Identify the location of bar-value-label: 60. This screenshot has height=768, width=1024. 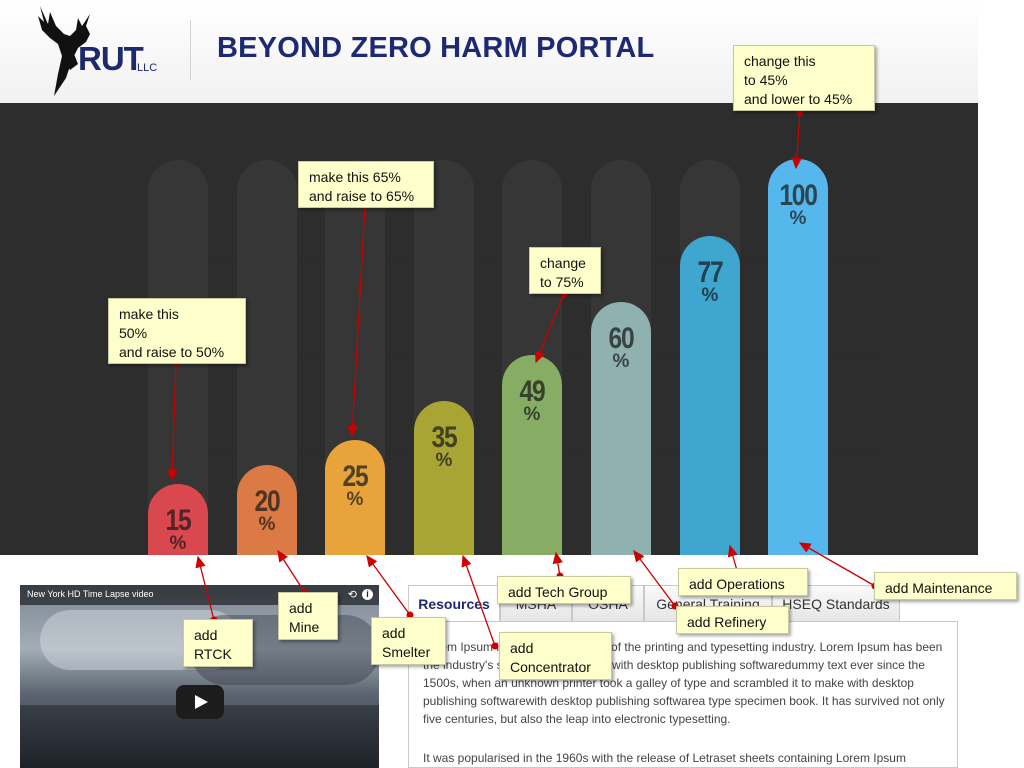
(621, 338).